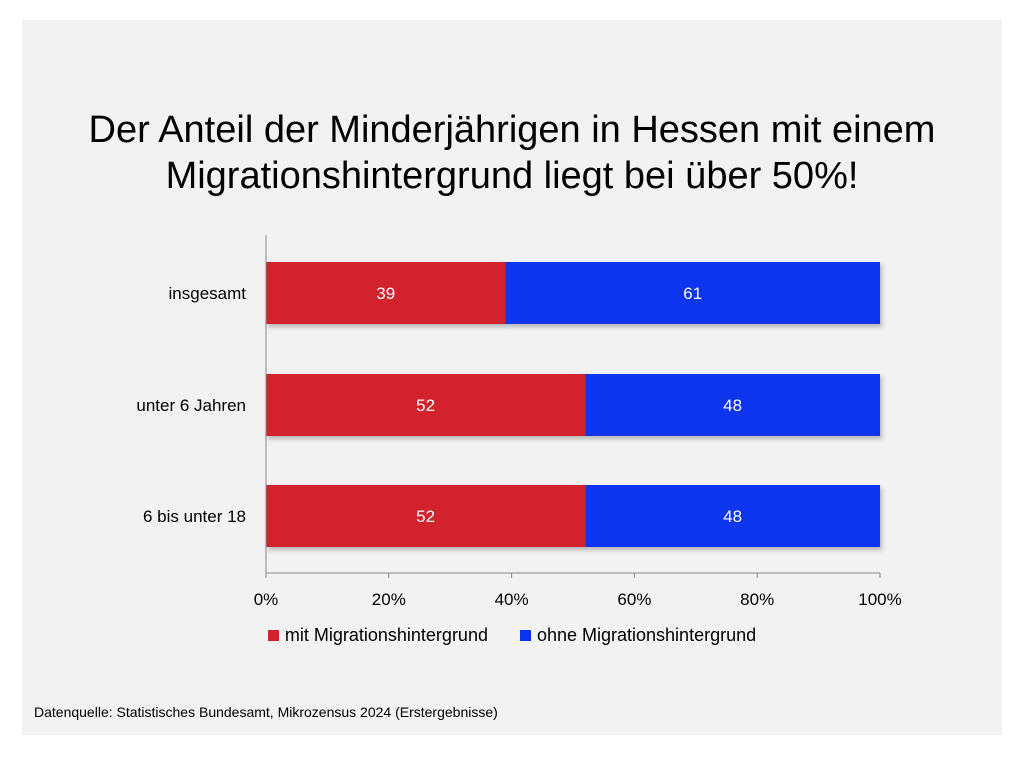 The width and height of the screenshot is (1022, 760). I want to click on data-label-mit-0: 39, so click(385, 293).